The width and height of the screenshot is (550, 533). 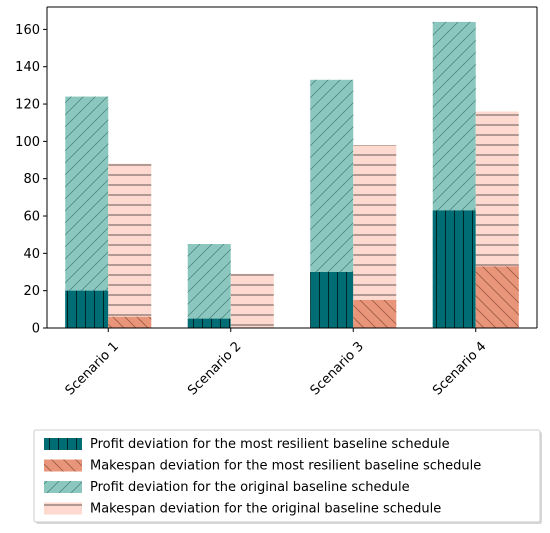 What do you see at coordinates (27, 67) in the screenshot?
I see `y-tick-label: 140` at bounding box center [27, 67].